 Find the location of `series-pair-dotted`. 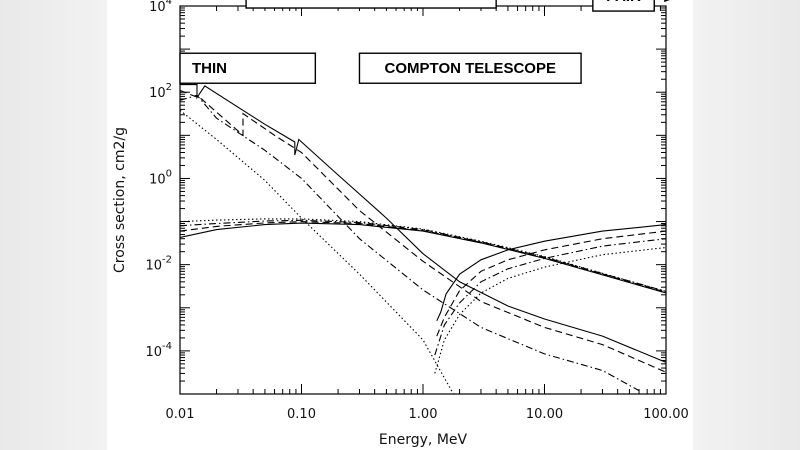

series-pair-dotted is located at coordinates (550, 310).